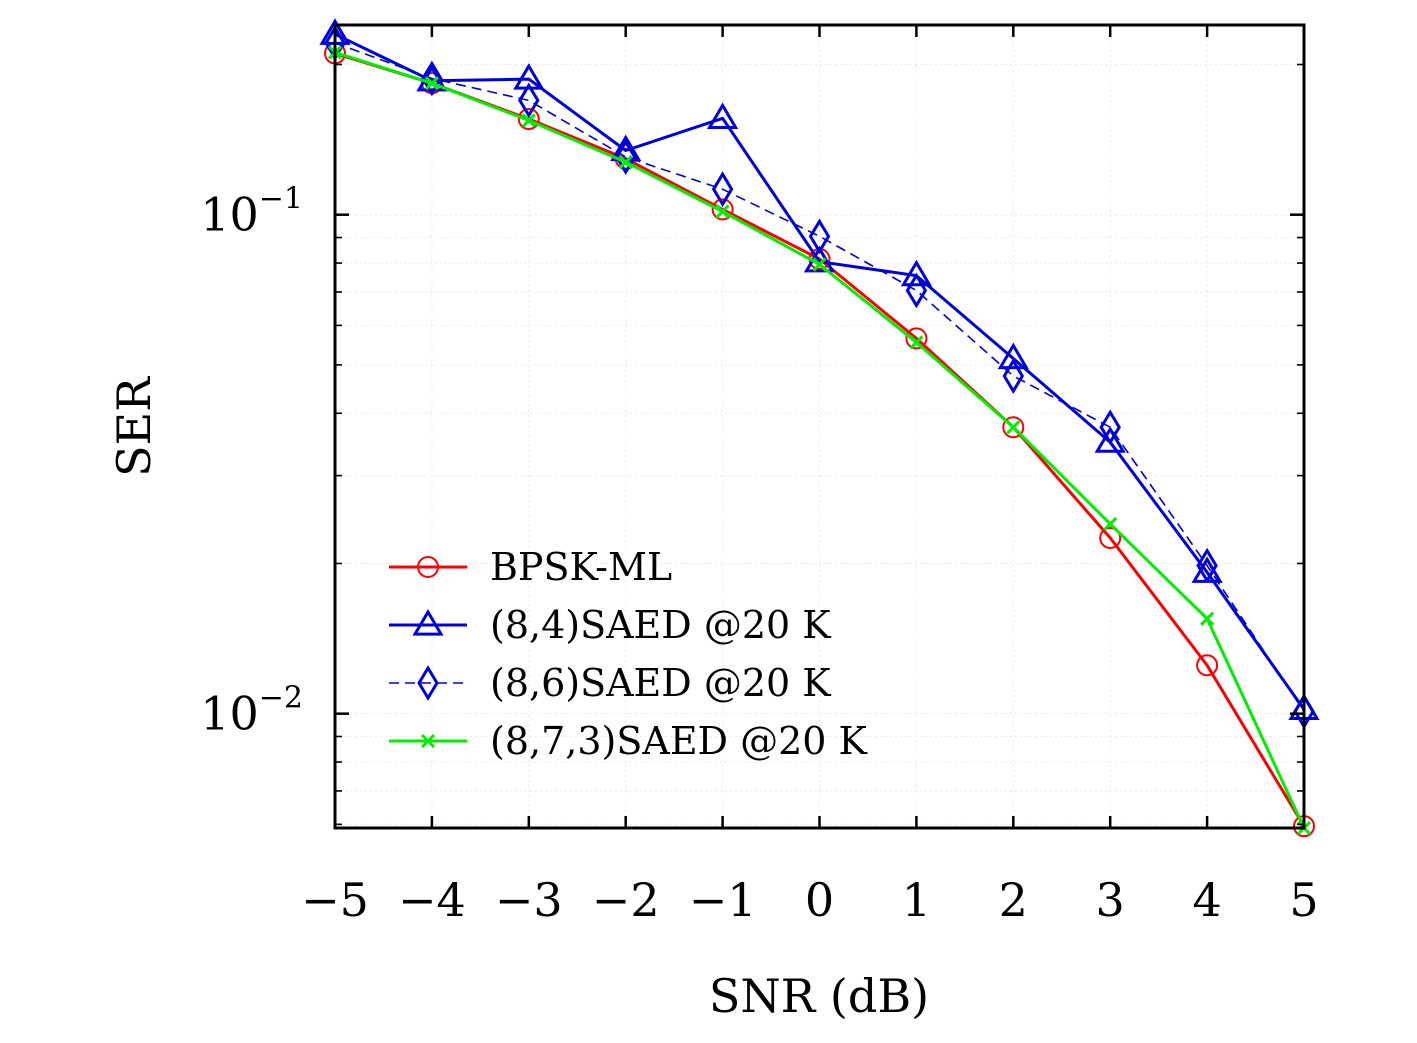  Describe the element at coordinates (134, 426) in the screenshot. I see `y-axis-label: SER` at that location.